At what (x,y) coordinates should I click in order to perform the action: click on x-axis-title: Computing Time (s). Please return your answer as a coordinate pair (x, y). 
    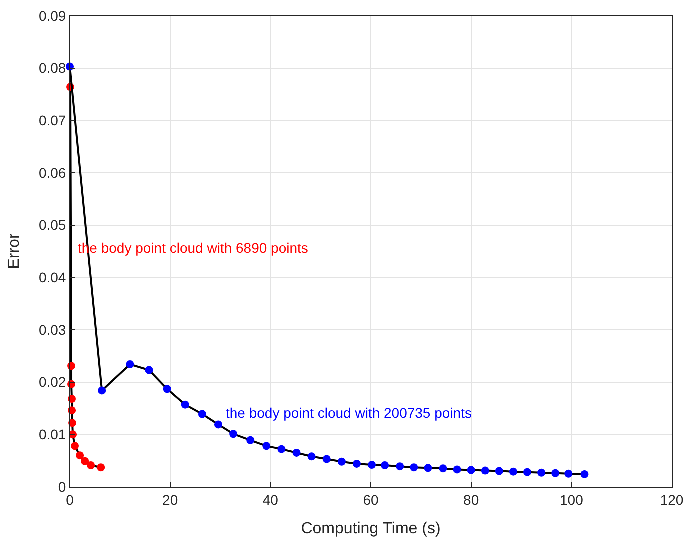
    Looking at the image, I should click on (371, 529).